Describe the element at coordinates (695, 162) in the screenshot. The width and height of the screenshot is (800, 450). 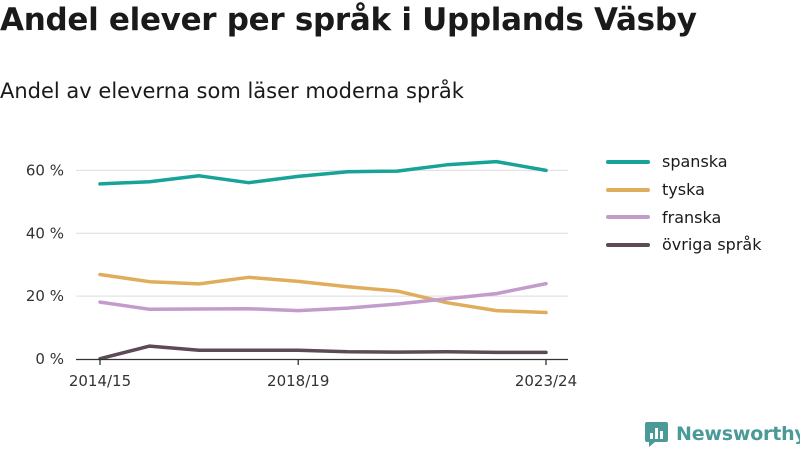
I see `legend-label: spanska` at that location.